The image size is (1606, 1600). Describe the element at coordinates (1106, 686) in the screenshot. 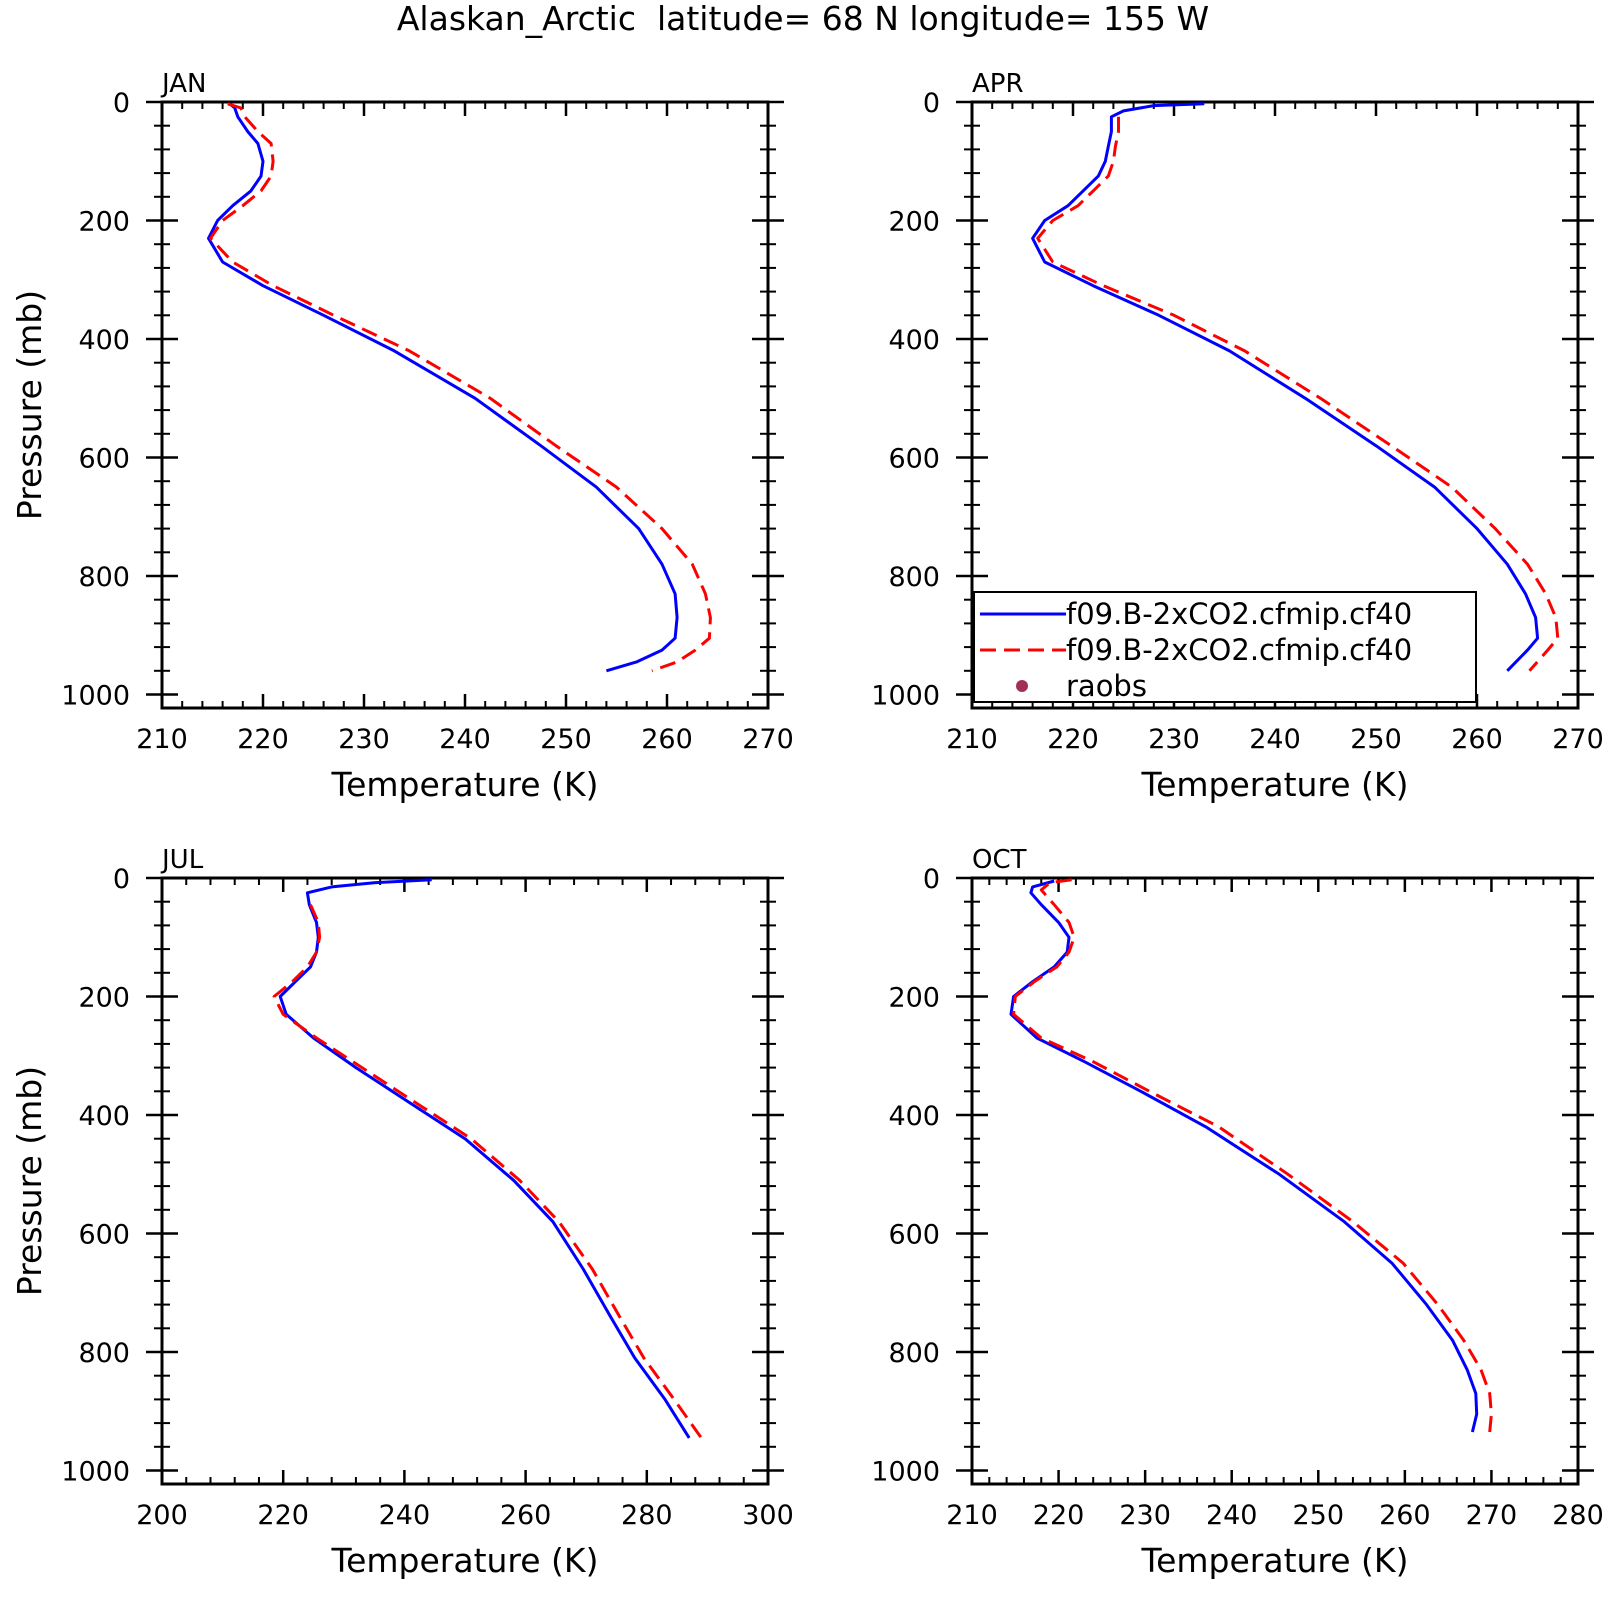

I see `legend-label: raobs` at that location.